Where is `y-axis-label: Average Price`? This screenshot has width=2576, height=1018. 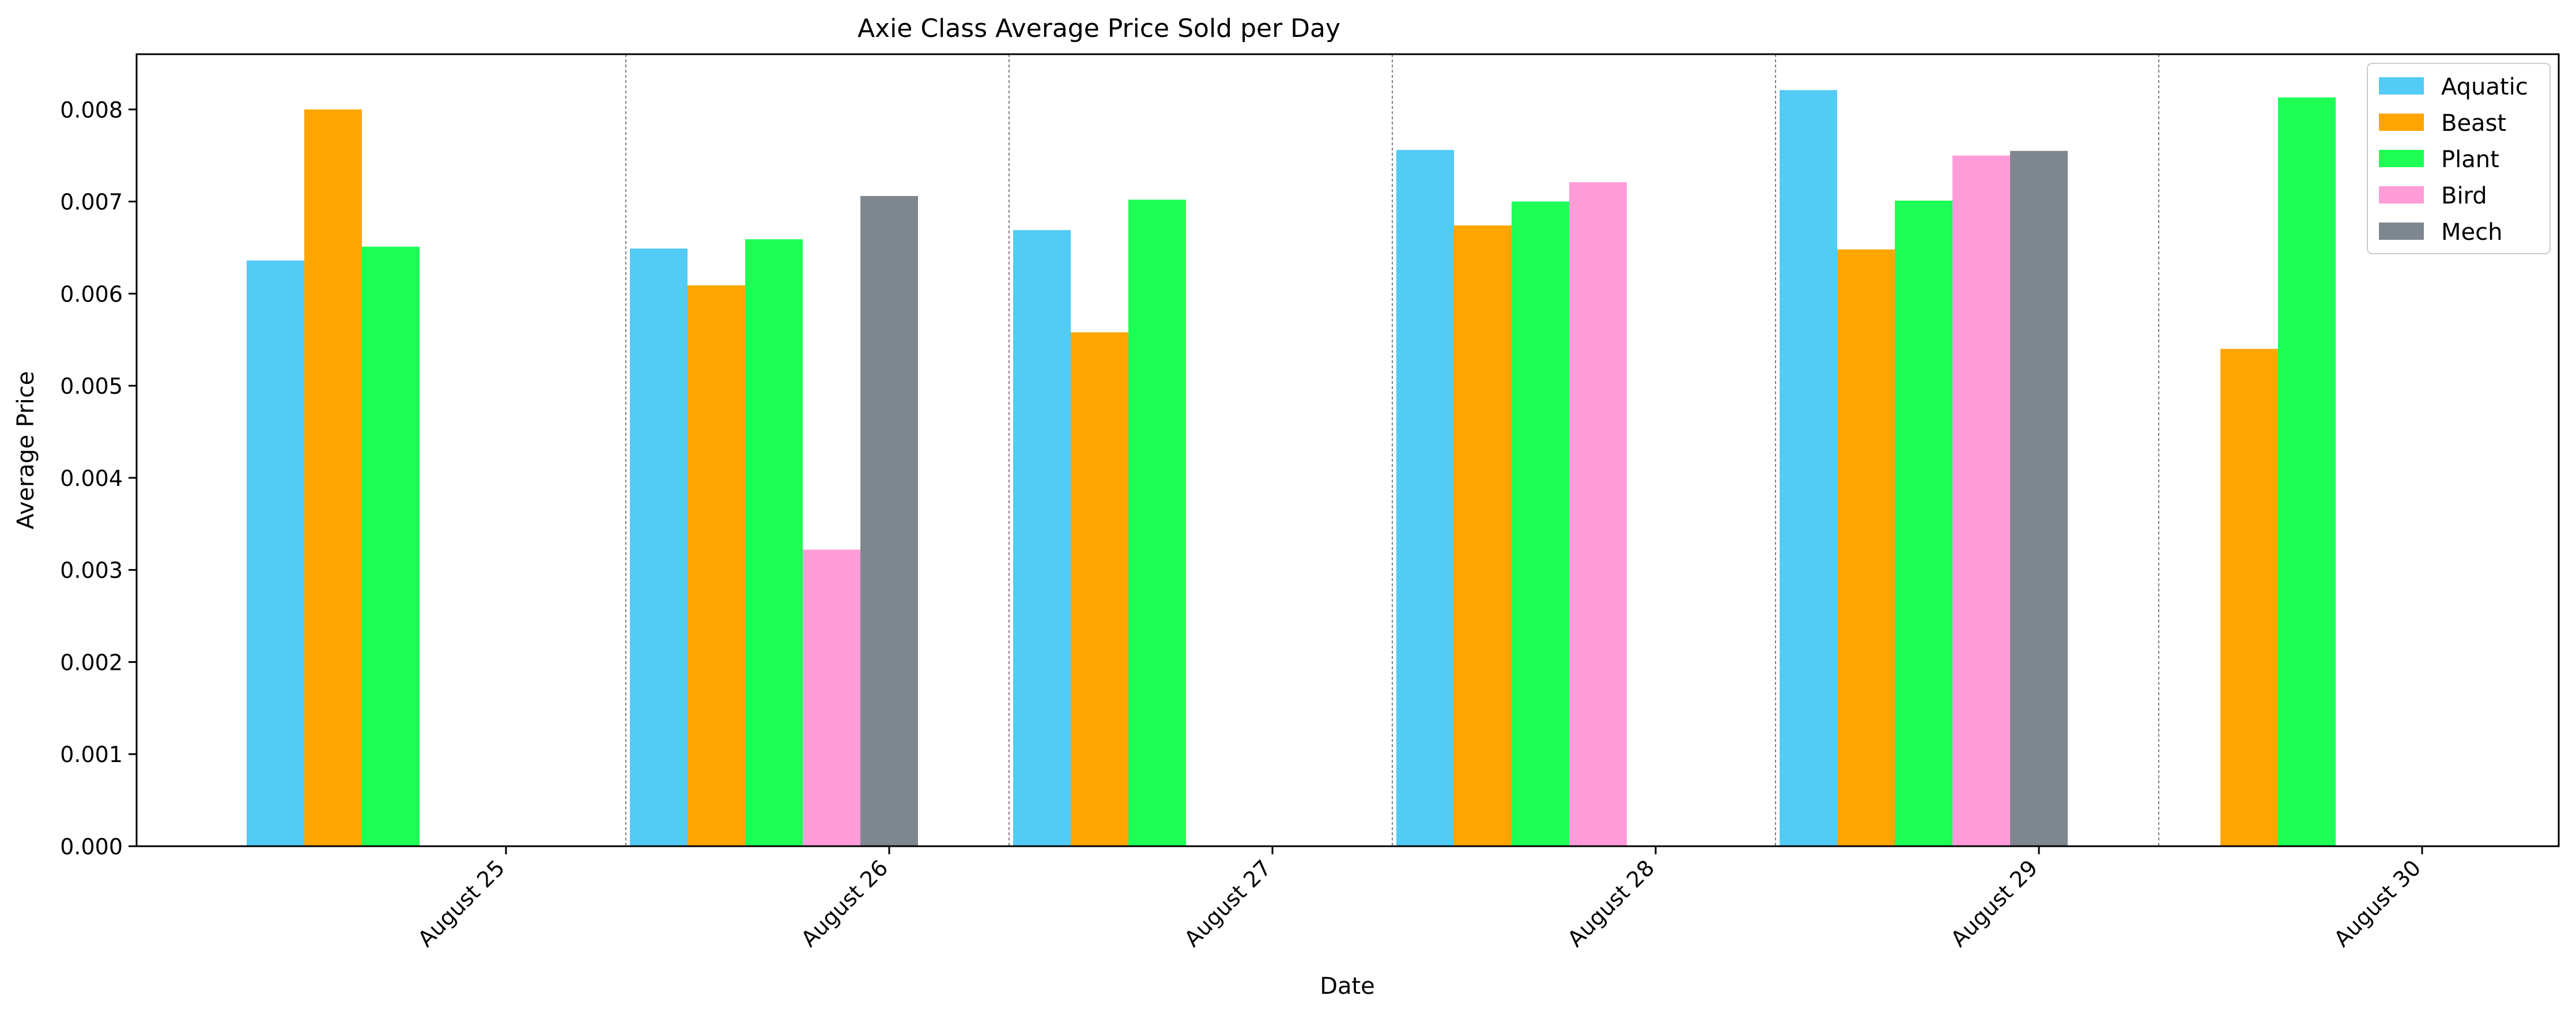 y-axis-label: Average Price is located at coordinates (26, 450).